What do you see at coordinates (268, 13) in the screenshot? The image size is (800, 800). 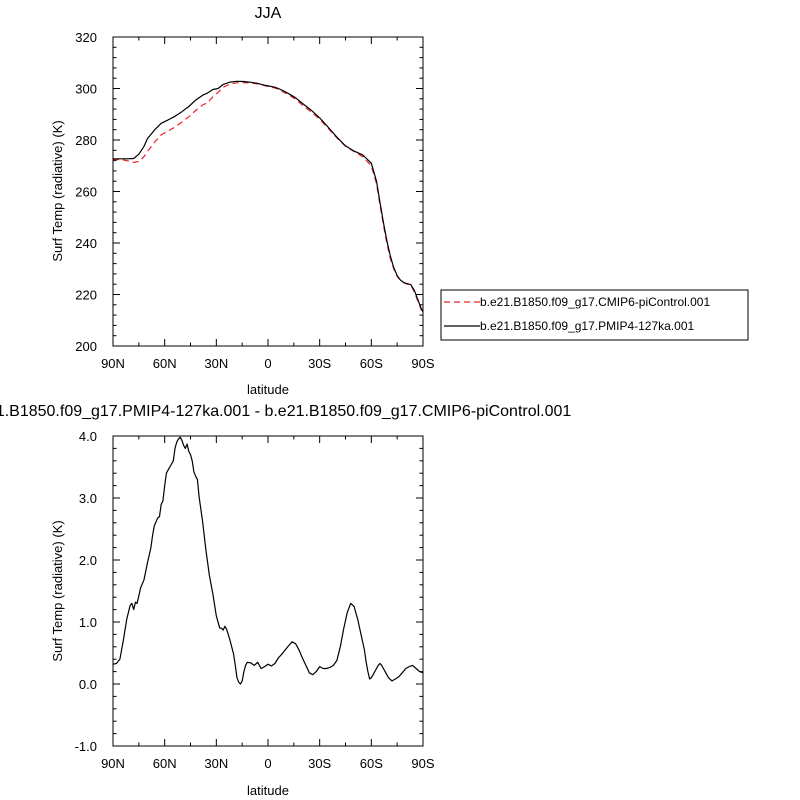 I see `top-chart-title: JJA` at bounding box center [268, 13].